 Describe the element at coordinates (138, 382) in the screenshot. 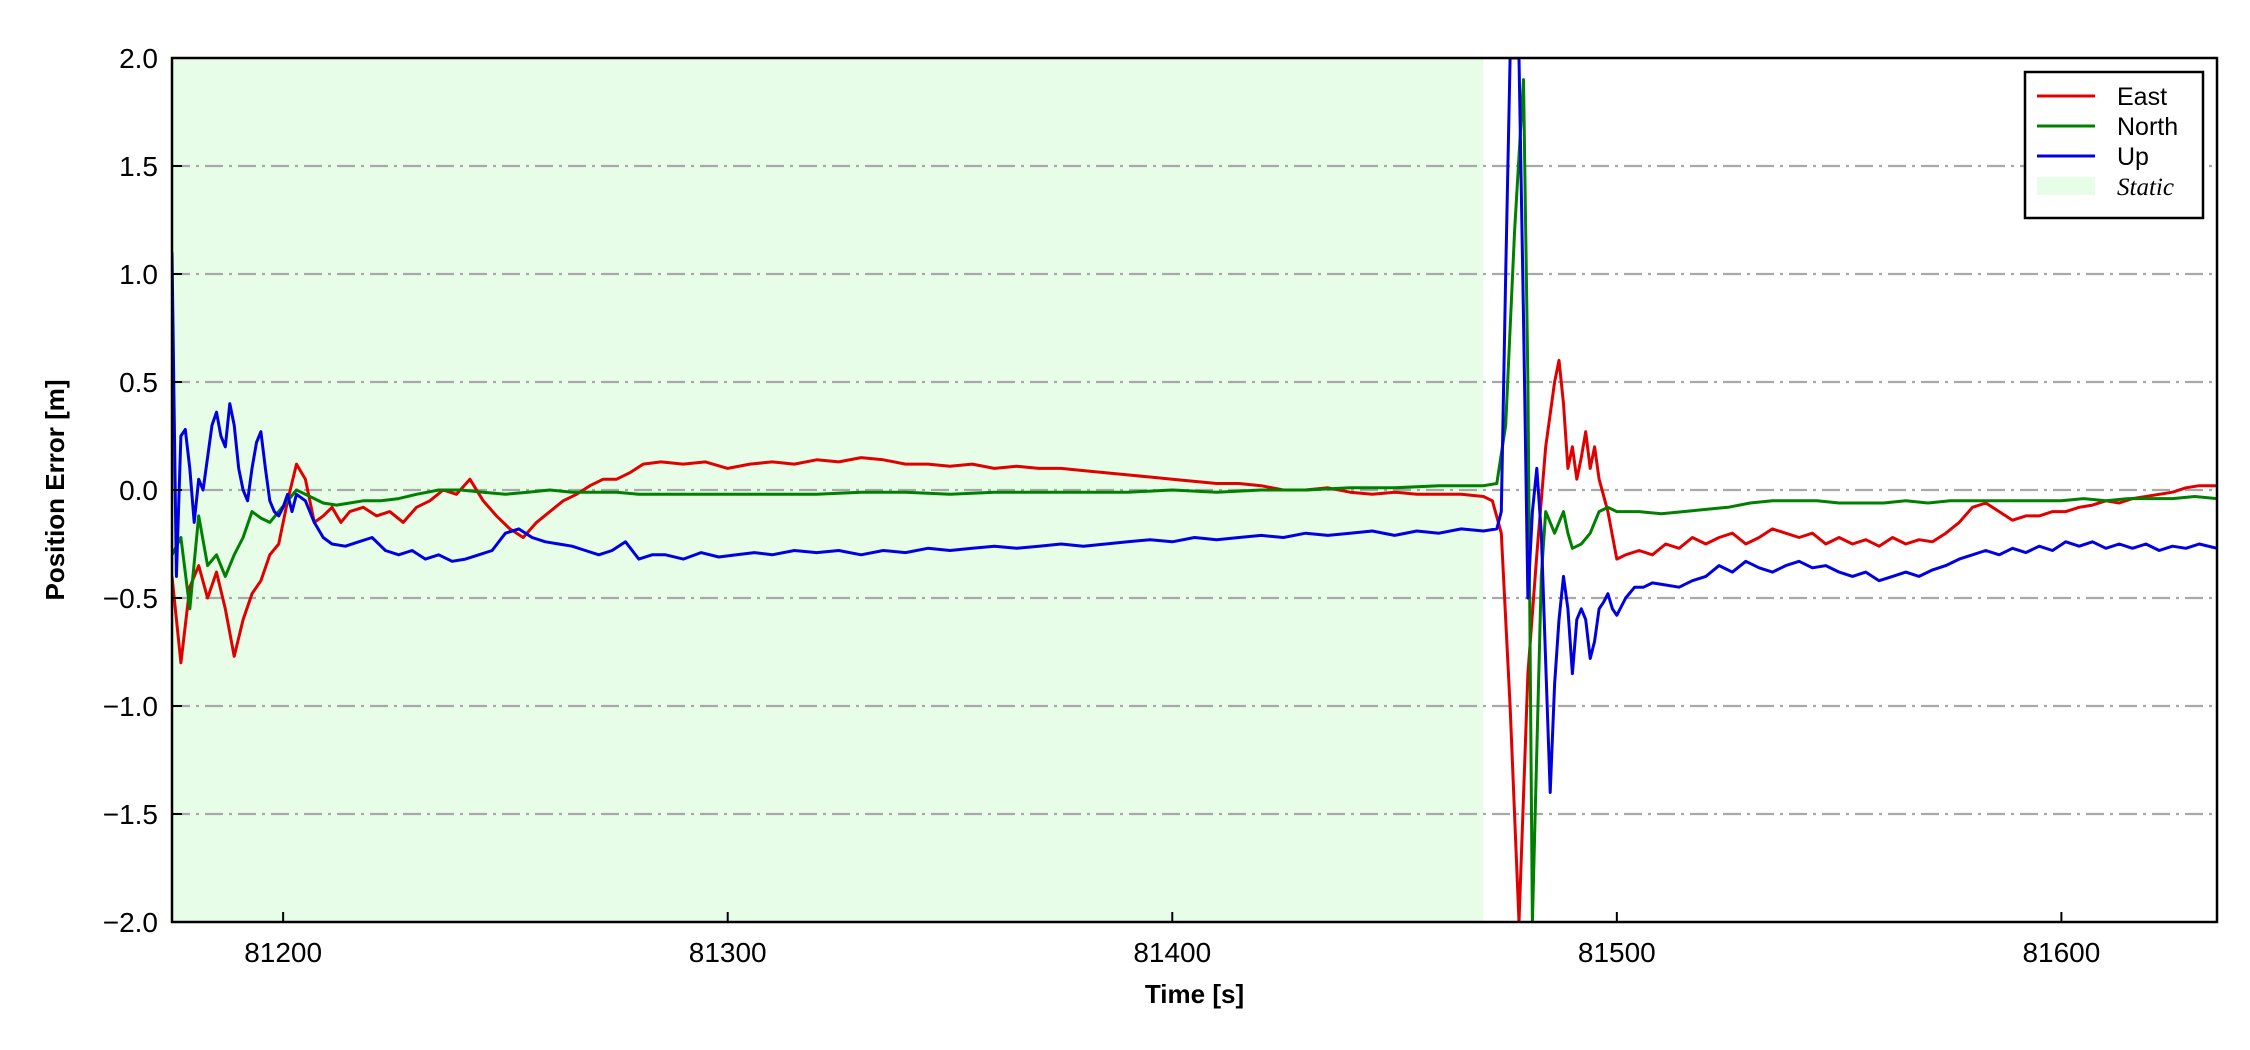

I see `y-tick-label: 0.5` at that location.